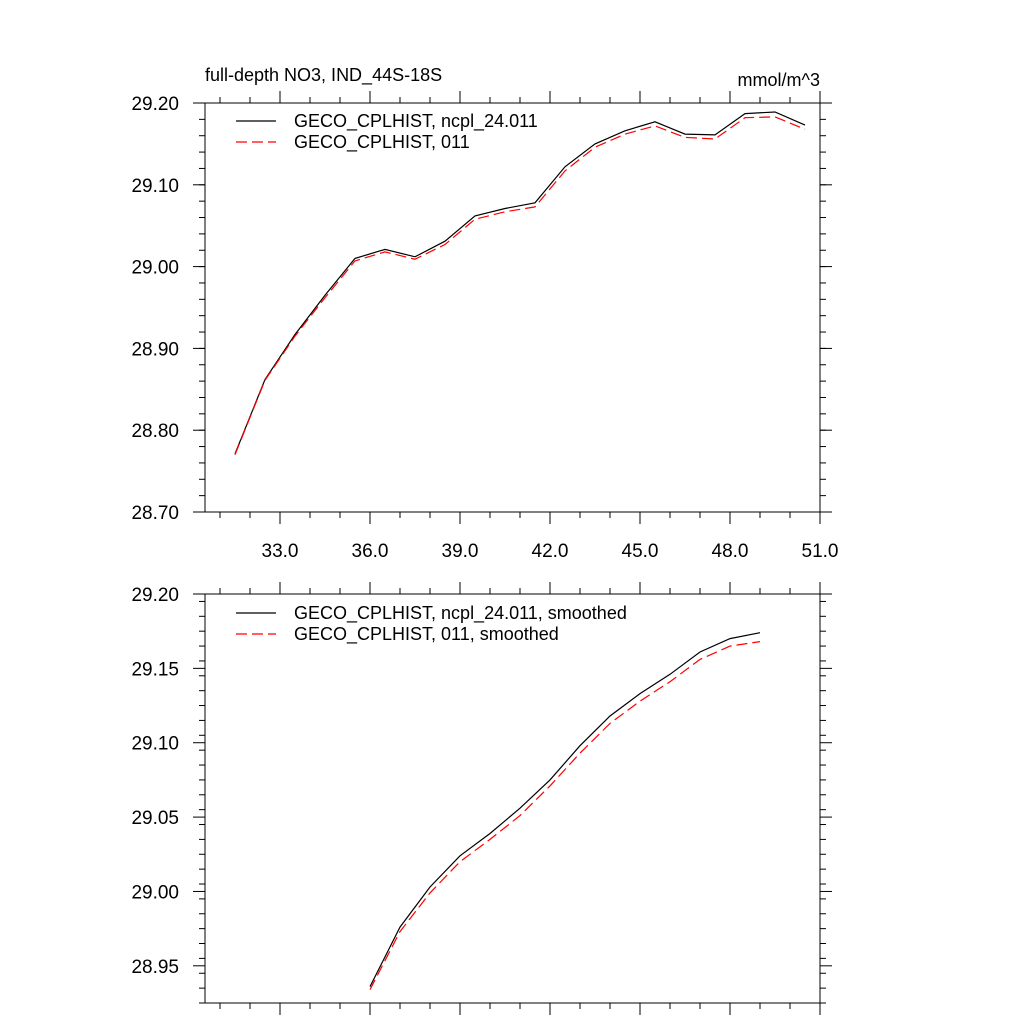 Image resolution: width=1024 pixels, height=1024 pixels. Describe the element at coordinates (779, 80) in the screenshot. I see `units-label: mmol/m^3` at that location.